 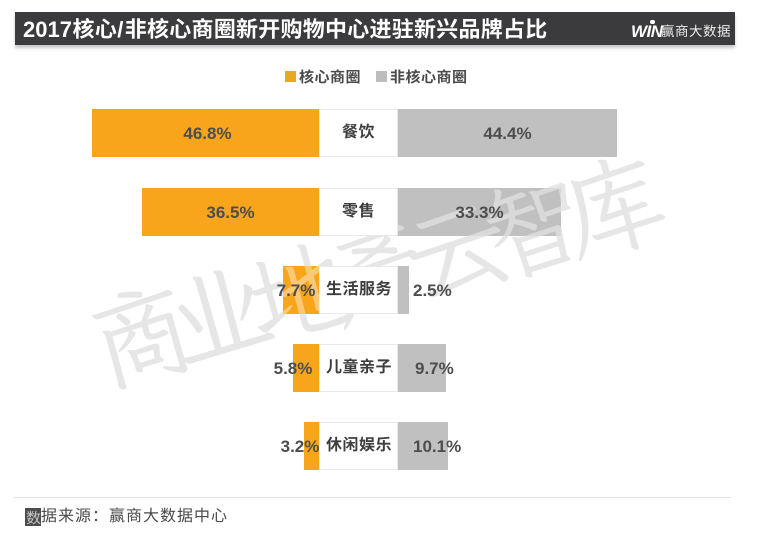 I want to click on svg-text: 2017, so click(x=47, y=29).